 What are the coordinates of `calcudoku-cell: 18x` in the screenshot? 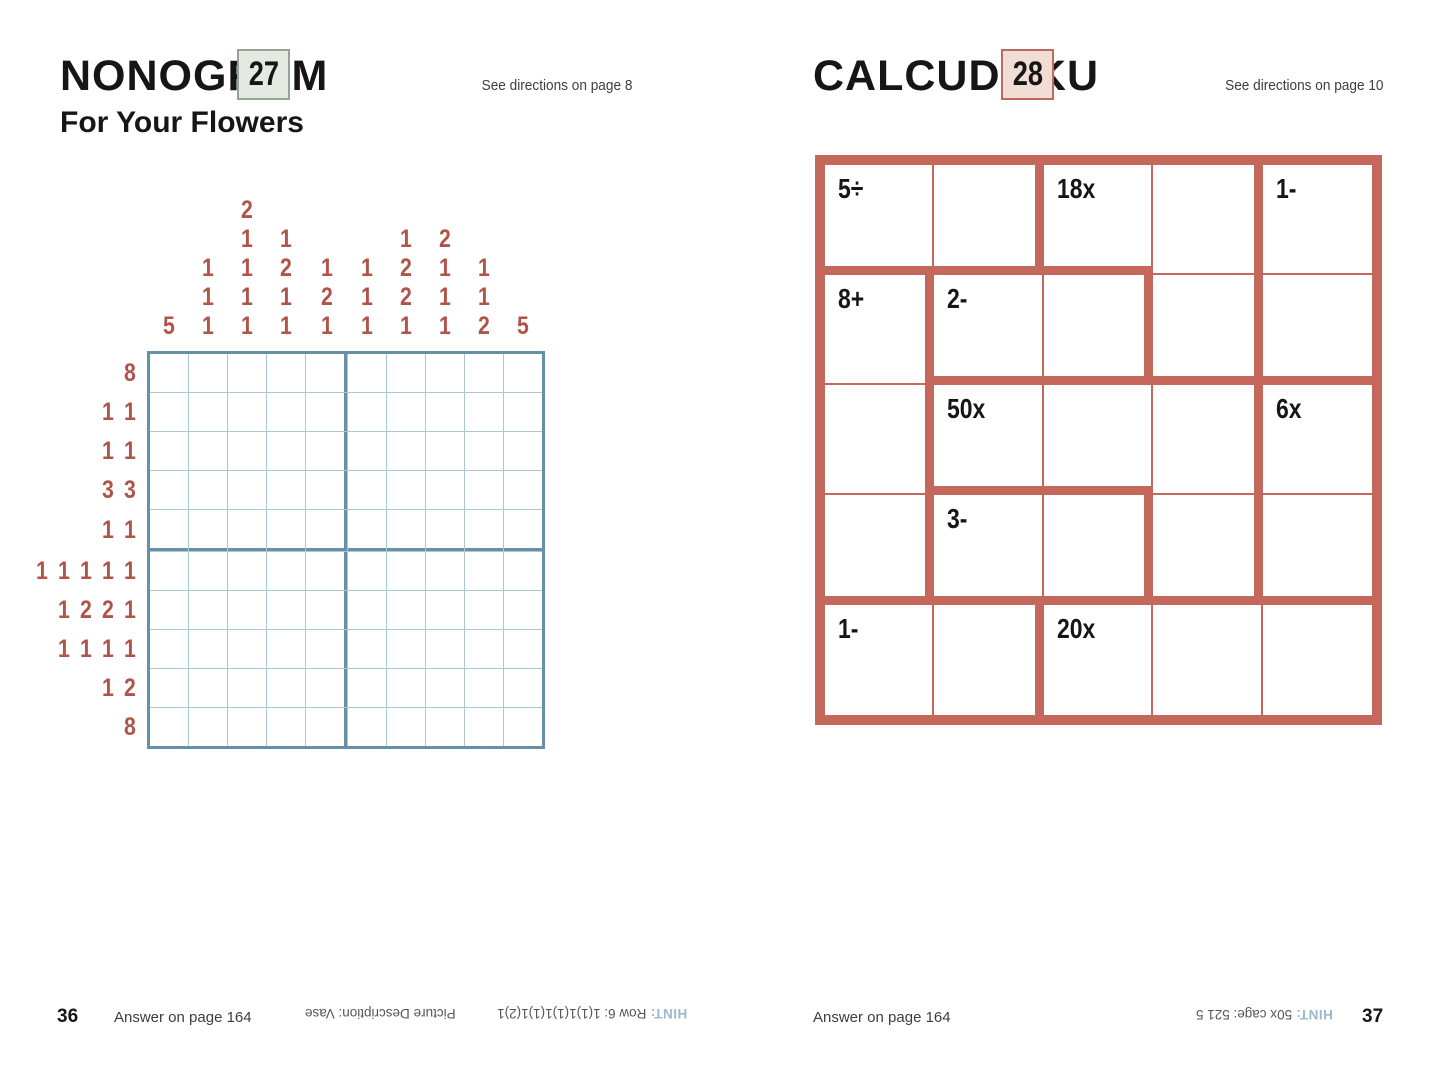 It's located at (1098, 220).